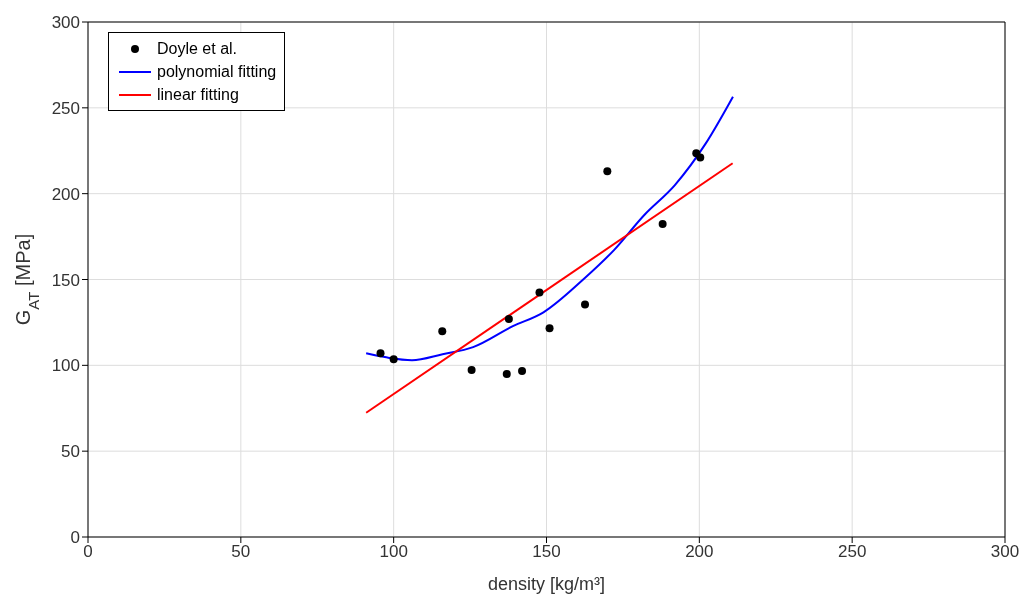 The height and width of the screenshot is (610, 1029). Describe the element at coordinates (546, 584) in the screenshot. I see `x-axis-title: density [kg/m³]` at that location.